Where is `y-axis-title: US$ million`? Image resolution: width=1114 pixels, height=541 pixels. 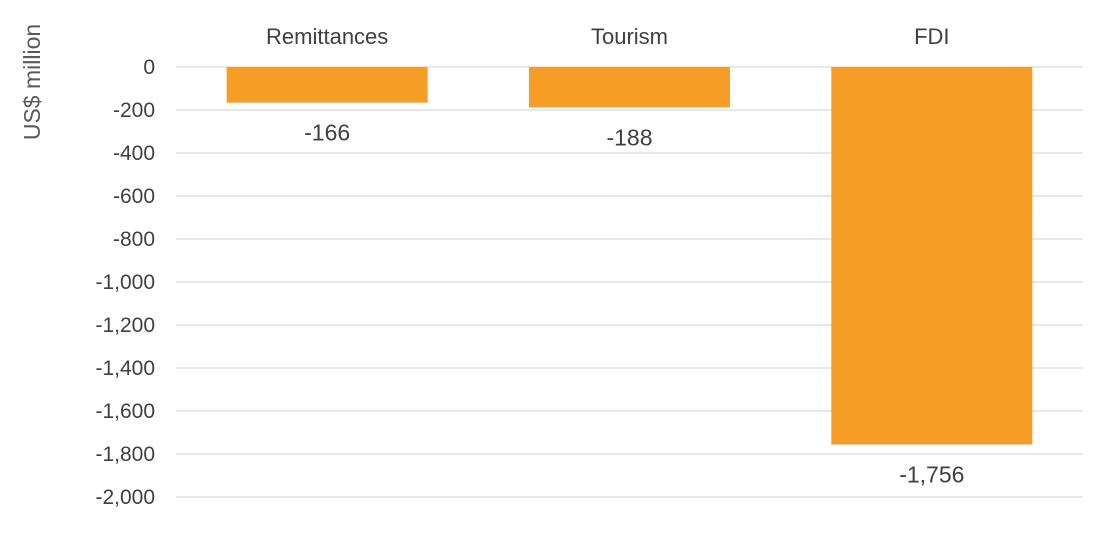 y-axis-title: US$ million is located at coordinates (32, 82).